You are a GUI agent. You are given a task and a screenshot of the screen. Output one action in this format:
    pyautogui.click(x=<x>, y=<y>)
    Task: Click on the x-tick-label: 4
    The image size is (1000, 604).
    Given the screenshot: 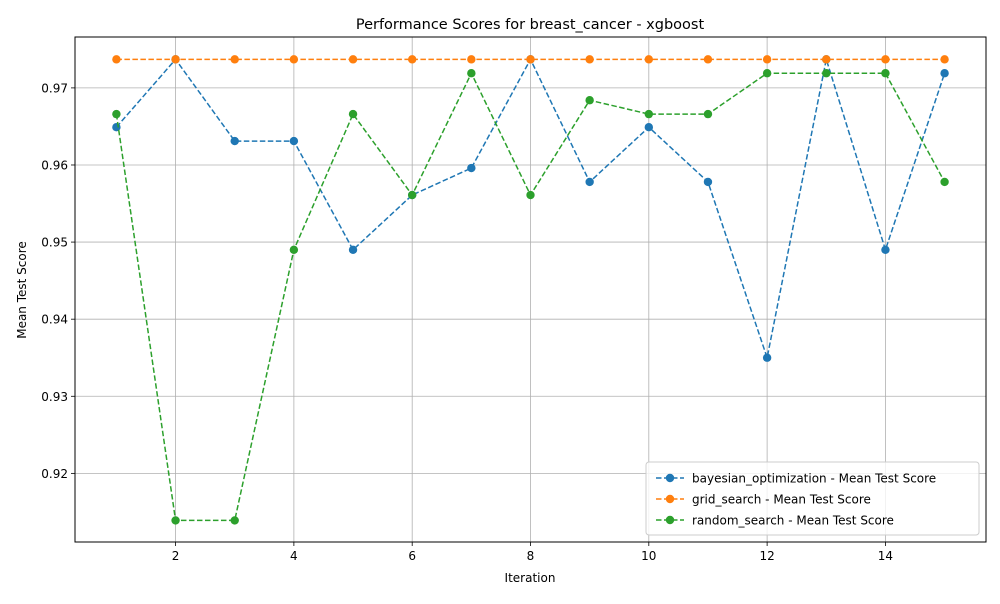 What is the action you would take?
    pyautogui.click(x=294, y=556)
    